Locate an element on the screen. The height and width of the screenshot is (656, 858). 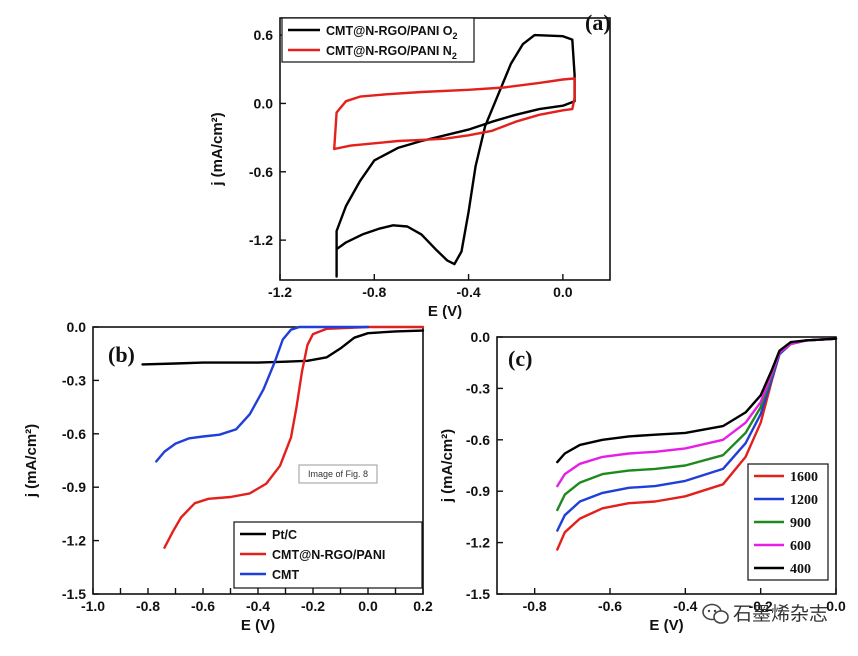
caption-overlay-text: Image of Fig. 8 is located at coordinates (338, 474).